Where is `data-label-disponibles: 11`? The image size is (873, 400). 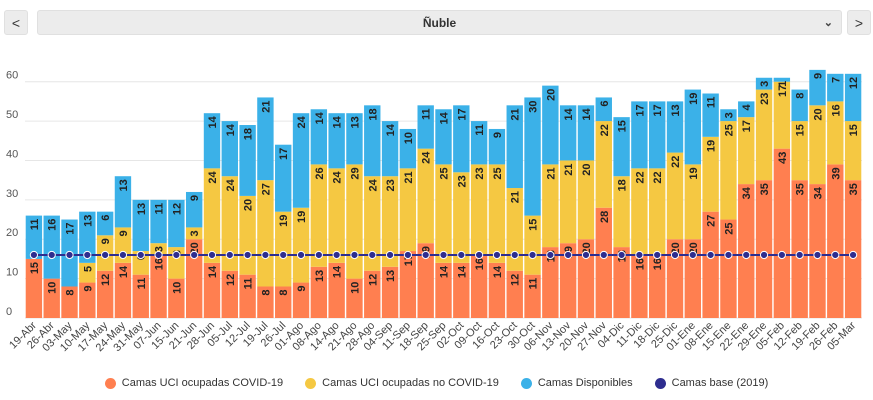 data-label-disponibles: 11 is located at coordinates (35, 225).